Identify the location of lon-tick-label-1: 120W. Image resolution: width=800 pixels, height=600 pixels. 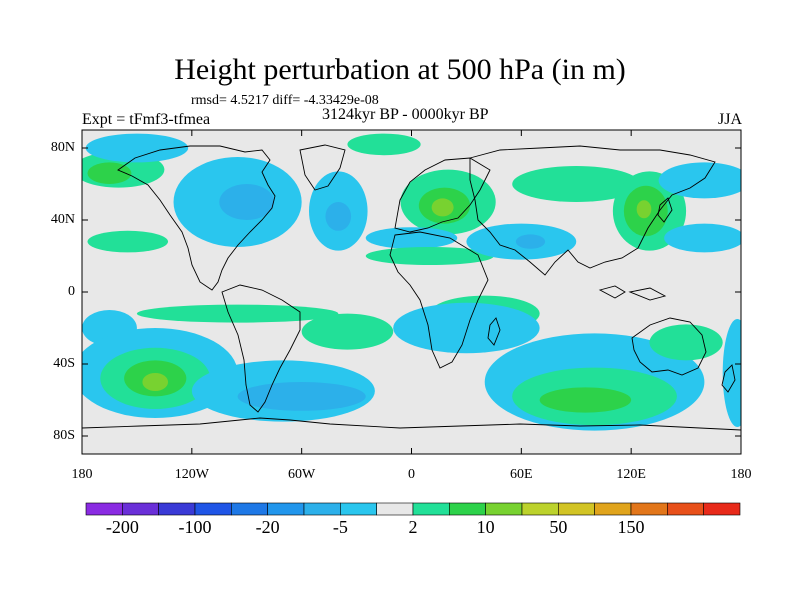
(191, 474).